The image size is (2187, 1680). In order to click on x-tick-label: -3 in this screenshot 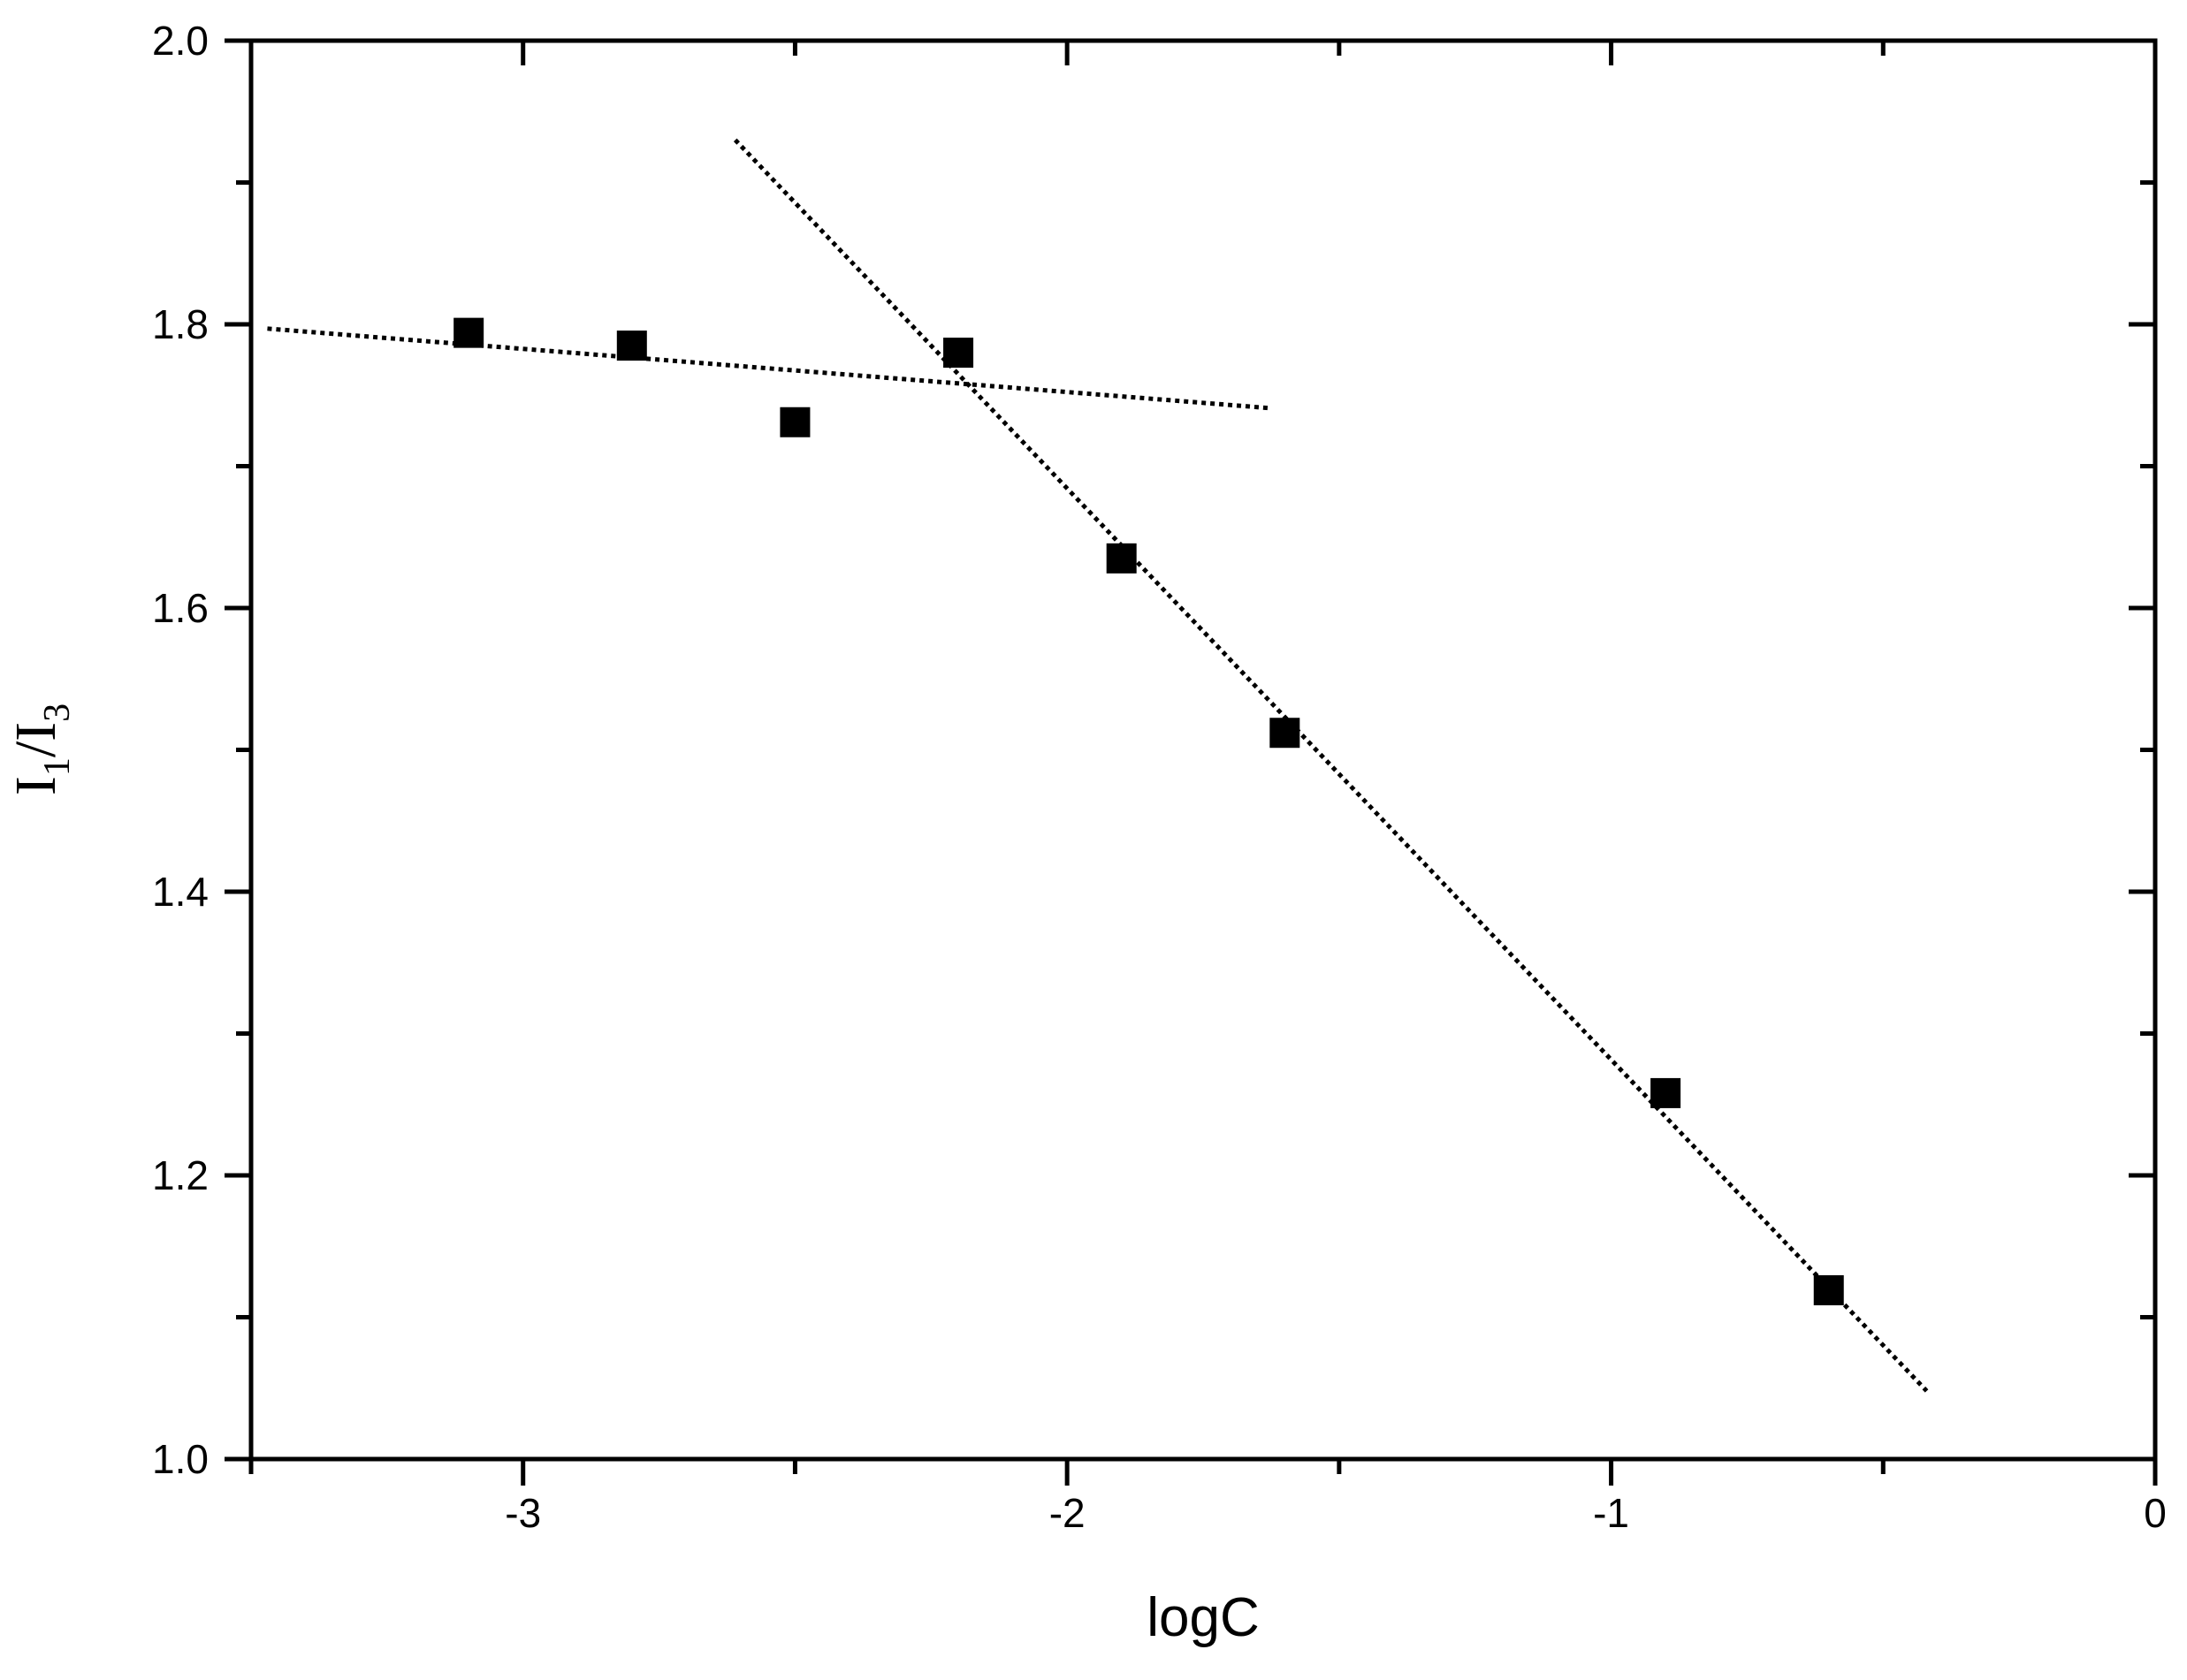, I will do `click(523, 1513)`.